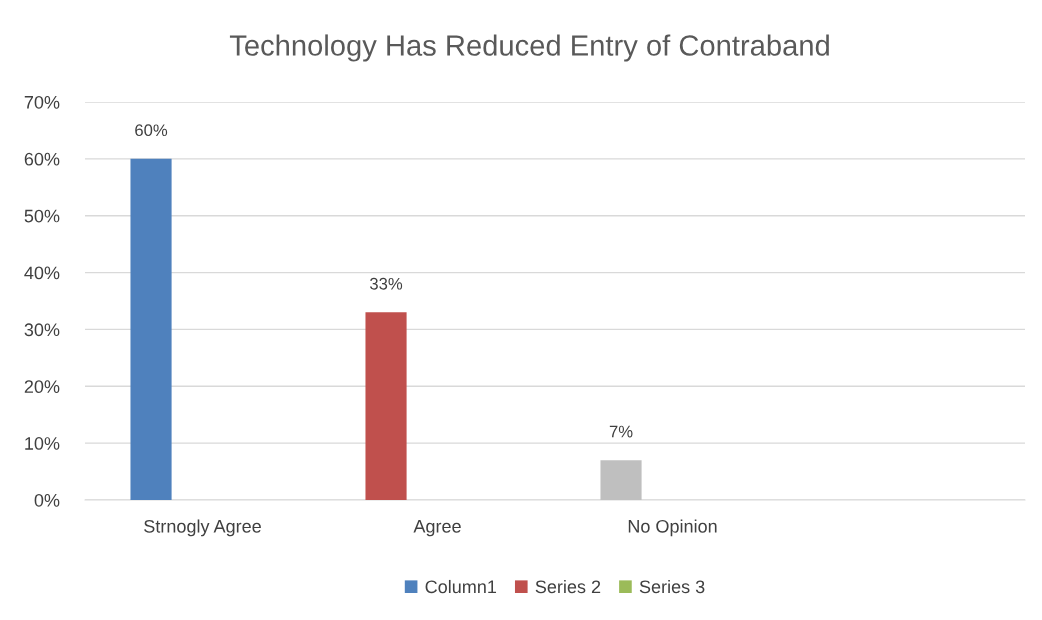 The image size is (1042, 620). Describe the element at coordinates (42, 330) in the screenshot. I see `y-tick-label: 30%` at that location.